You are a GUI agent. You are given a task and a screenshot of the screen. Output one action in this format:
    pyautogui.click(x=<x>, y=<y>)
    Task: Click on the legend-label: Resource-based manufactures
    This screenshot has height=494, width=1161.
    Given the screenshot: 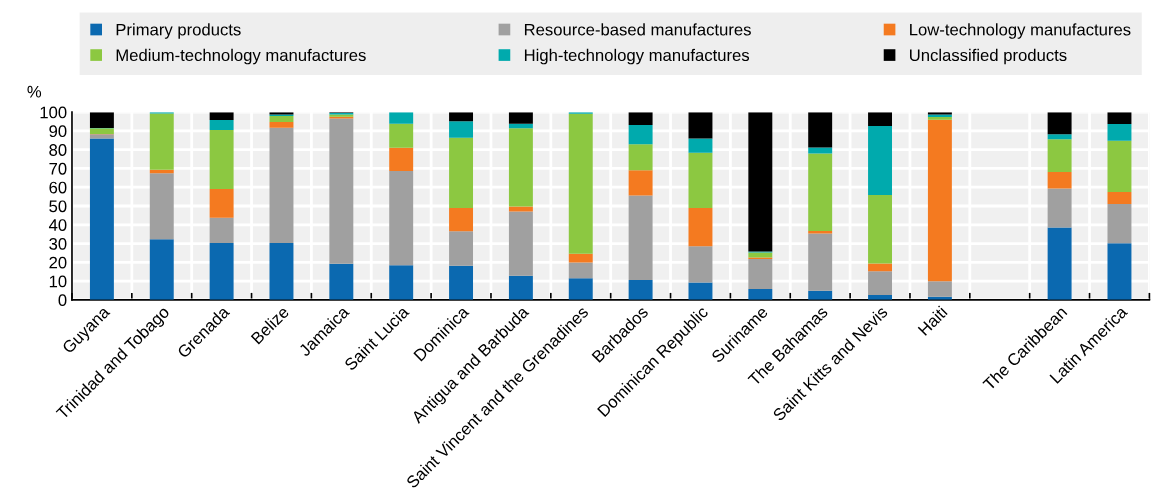 What is the action you would take?
    pyautogui.click(x=637, y=29)
    